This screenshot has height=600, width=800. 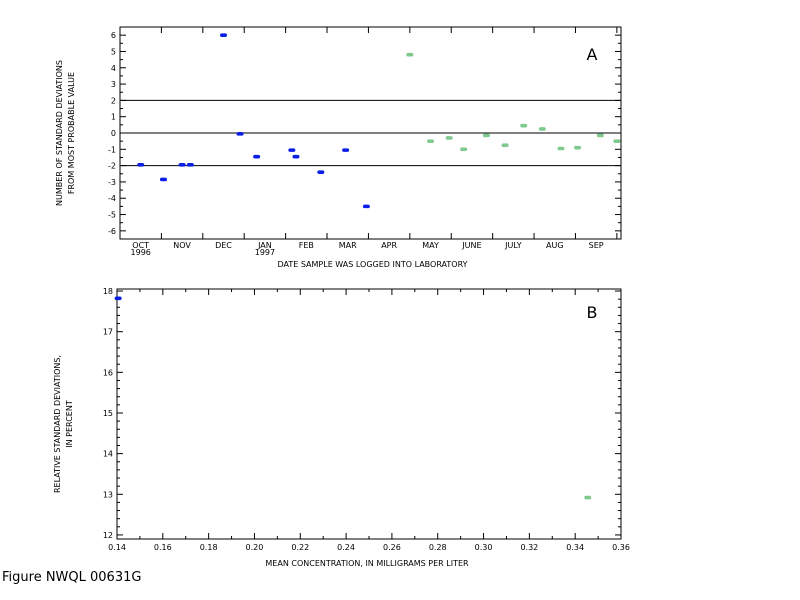 What do you see at coordinates (209, 547) in the screenshot?
I see `x-tick-label: 0.18` at bounding box center [209, 547].